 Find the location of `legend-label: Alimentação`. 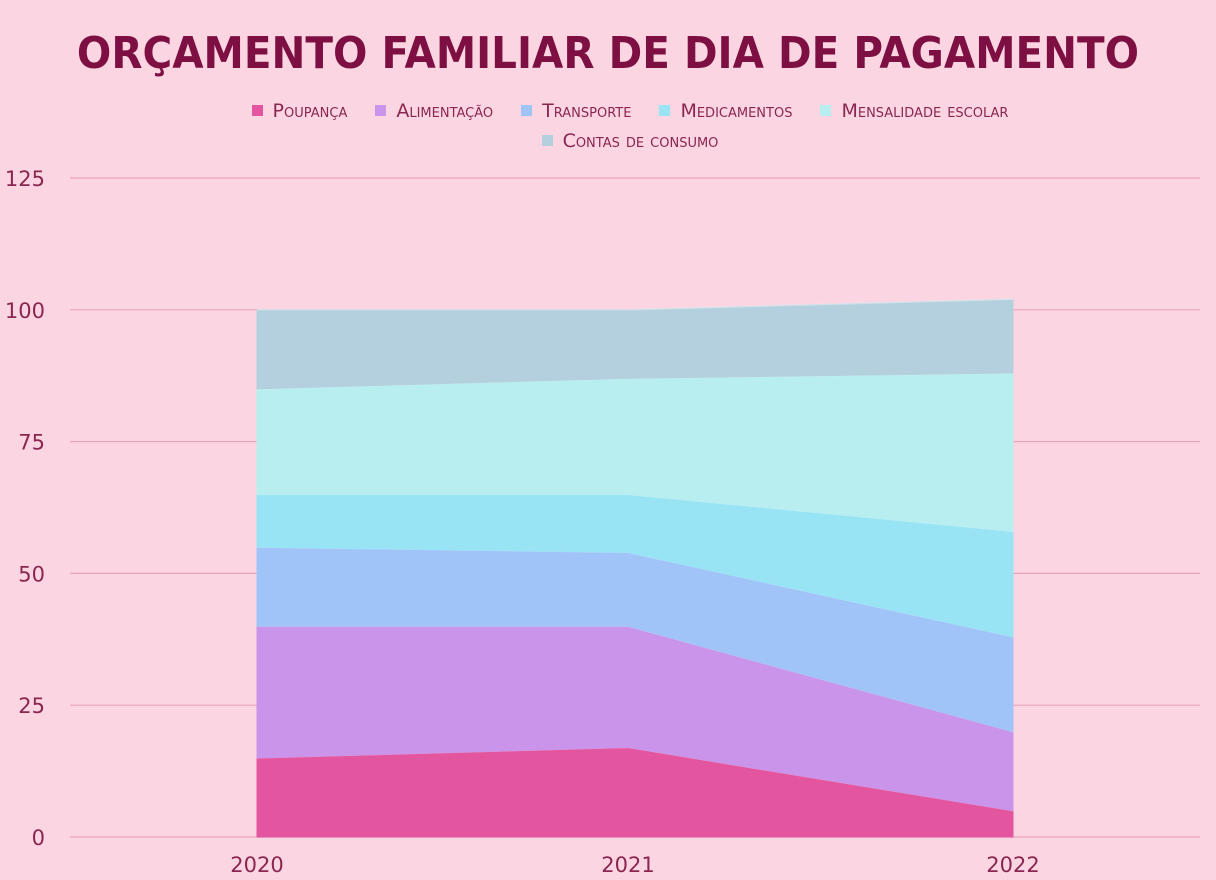

legend-label: Alimentação is located at coordinates (445, 111).